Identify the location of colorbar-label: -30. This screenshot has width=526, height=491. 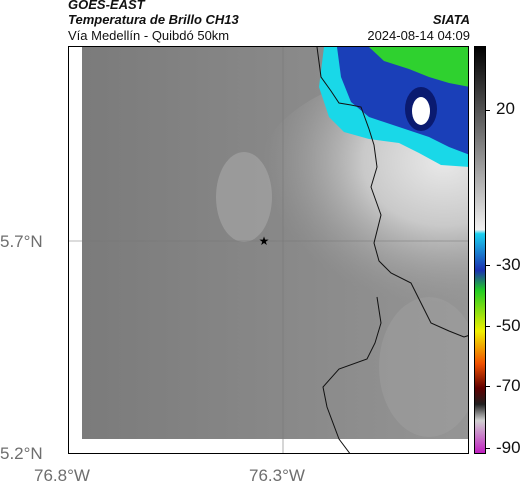
(508, 264).